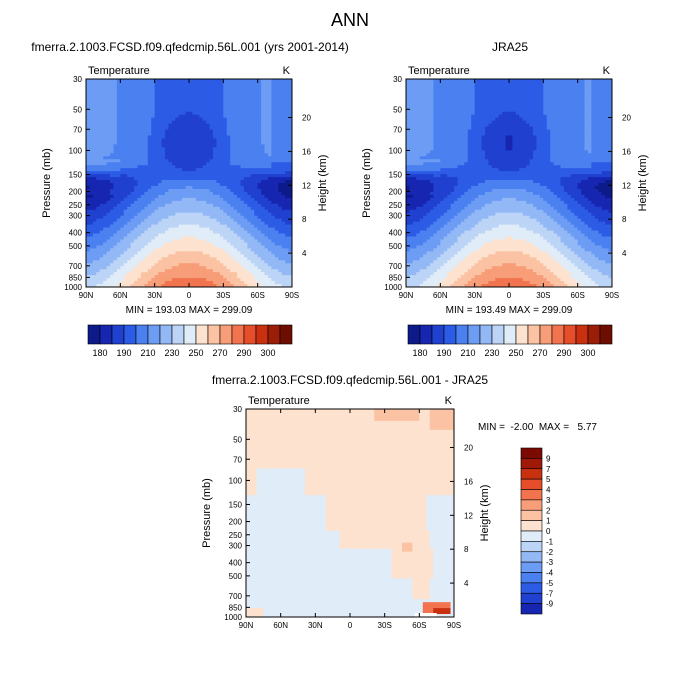  What do you see at coordinates (509, 295) in the screenshot?
I see `plot2-xtick-label: 0` at bounding box center [509, 295].